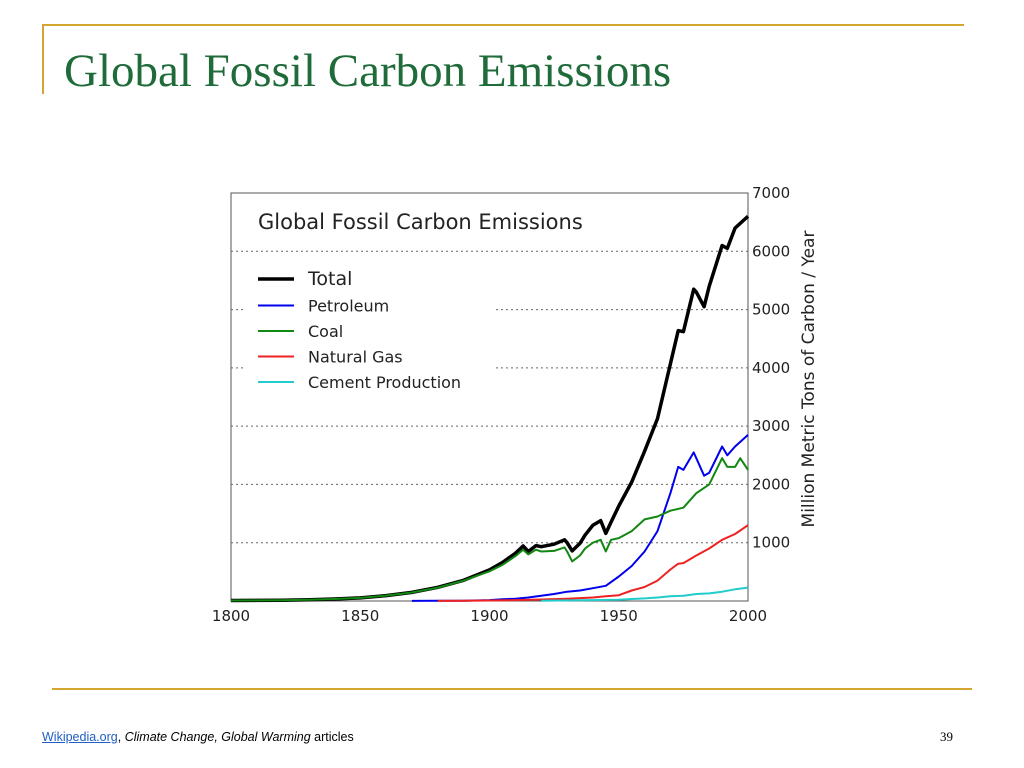 Image resolution: width=1024 pixels, height=768 pixels. What do you see at coordinates (771, 193) in the screenshot?
I see `y-tick-label: 7000` at bounding box center [771, 193].